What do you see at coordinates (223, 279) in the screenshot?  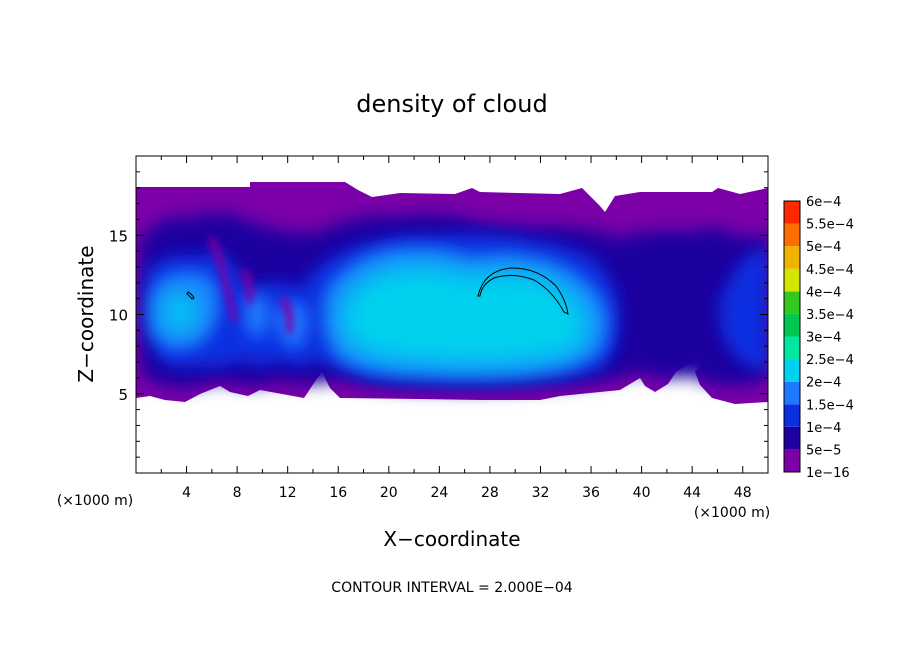 I see `cloud-streak` at bounding box center [223, 279].